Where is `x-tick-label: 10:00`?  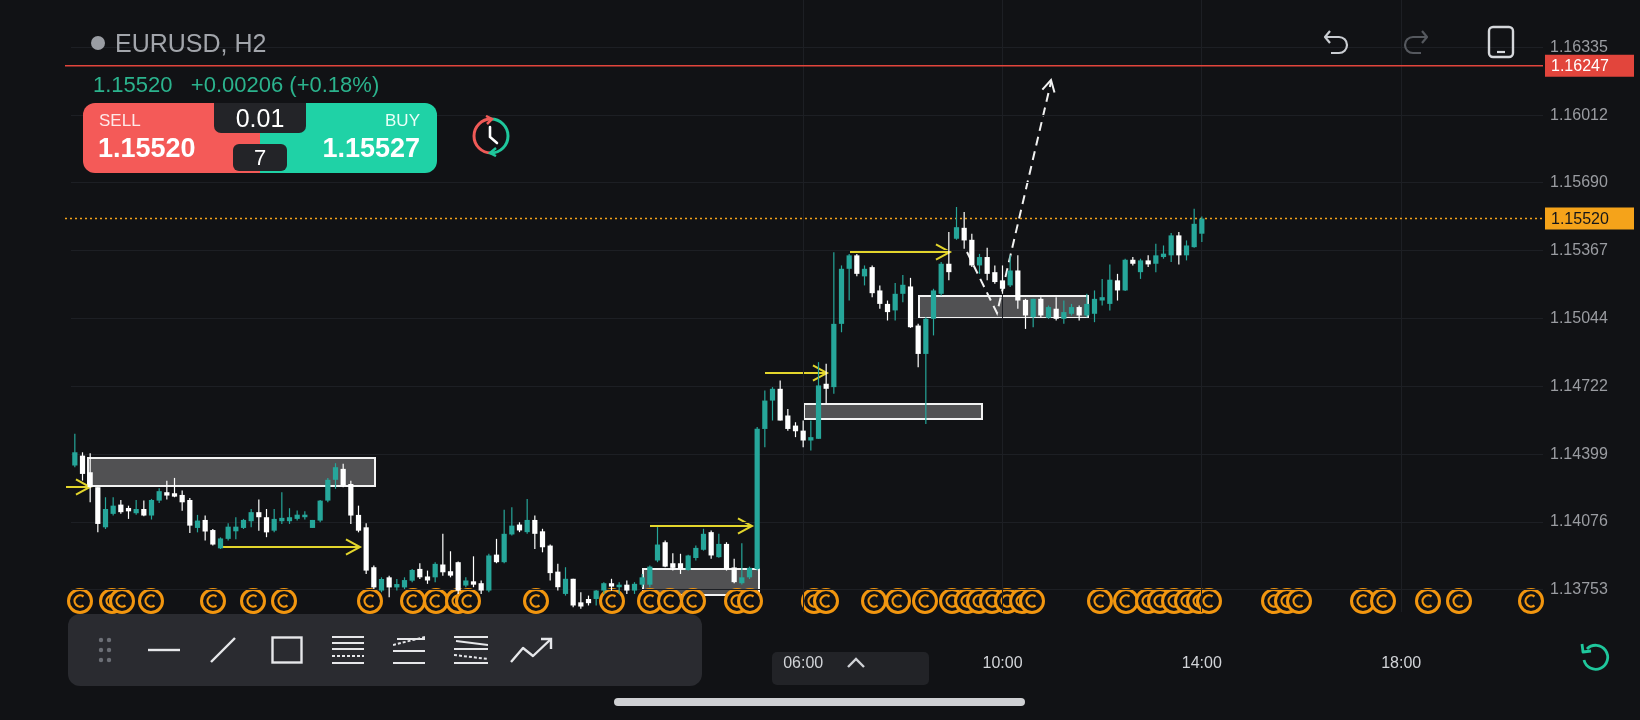
x-tick-label: 10:00 is located at coordinates (1002, 663).